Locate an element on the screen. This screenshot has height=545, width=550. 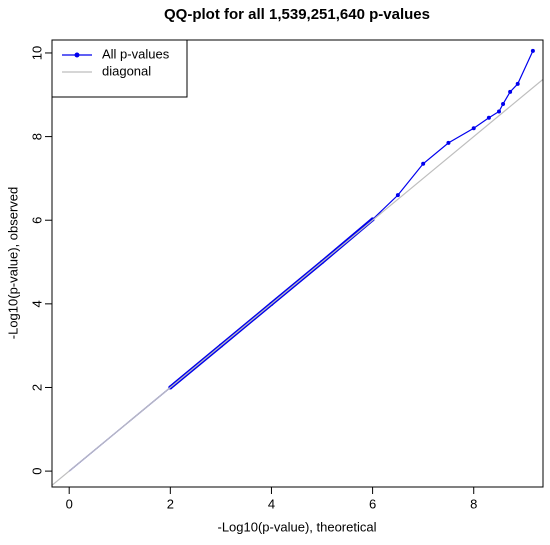
y-tick-label: 8 is located at coordinates (36, 136).